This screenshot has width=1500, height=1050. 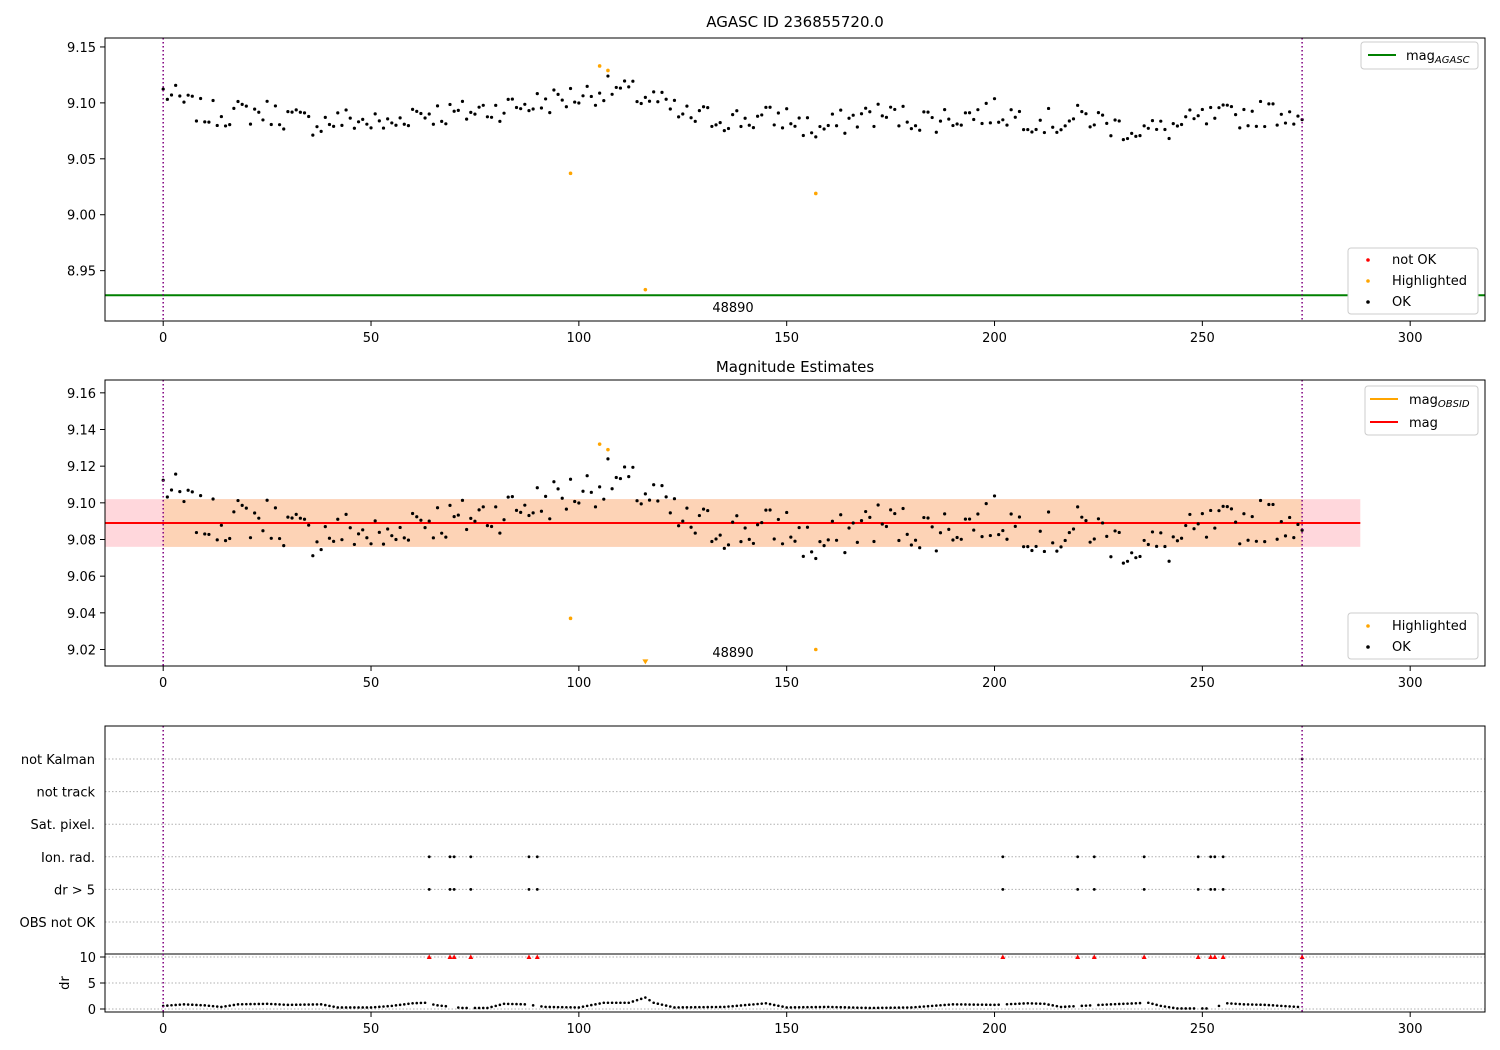 I want to click on x-tick-label: 250, so click(x=1202, y=338).